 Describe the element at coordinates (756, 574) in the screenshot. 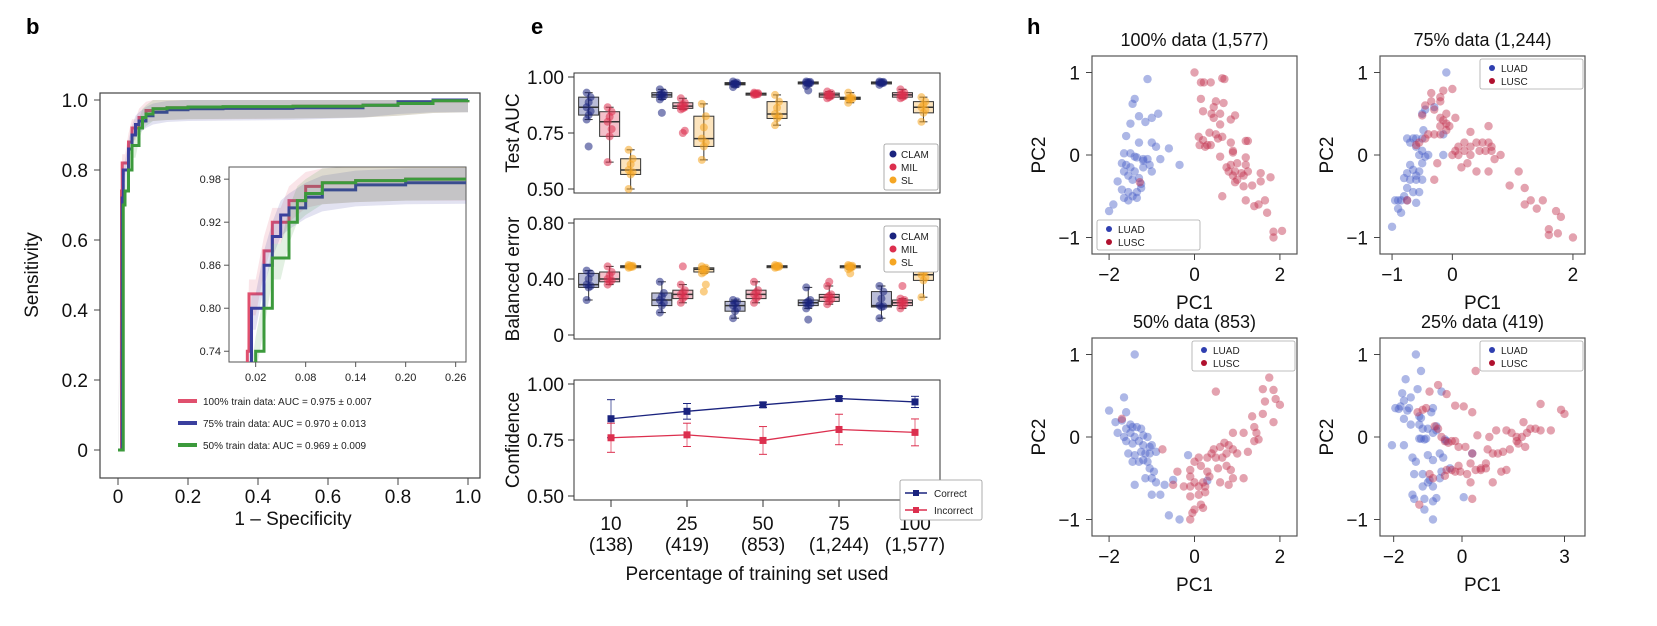

I see `x-axis-label: Percentage of training set used` at that location.